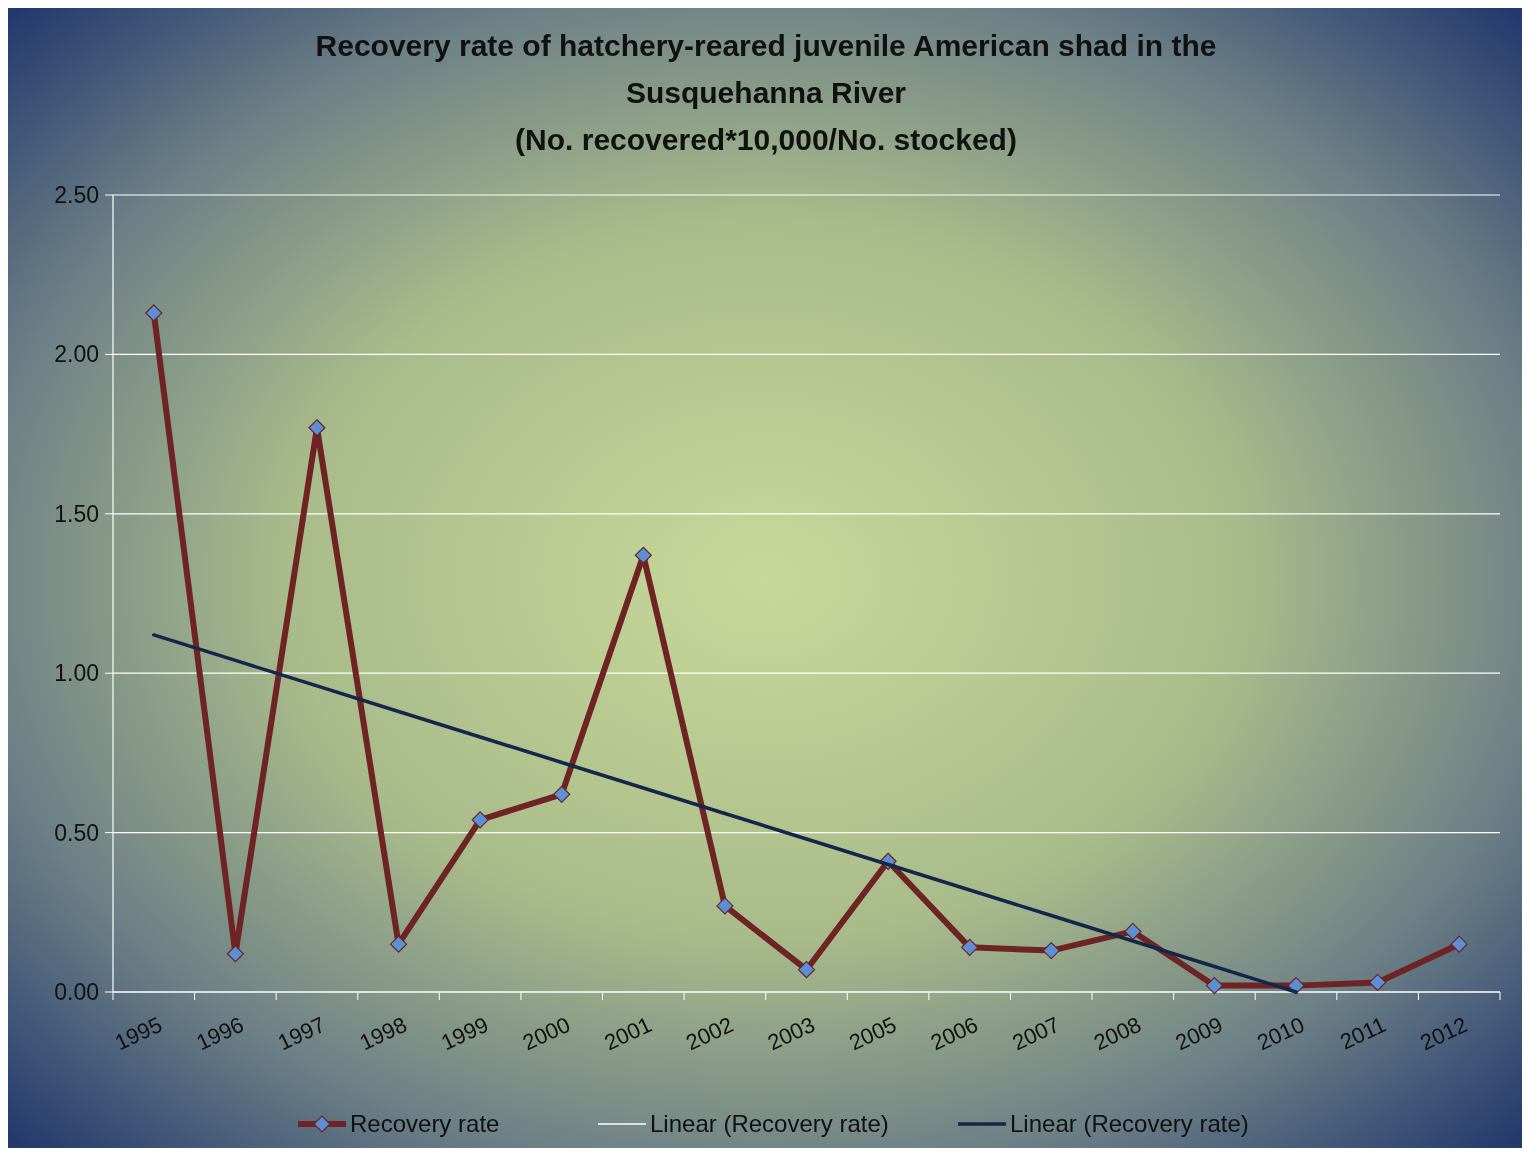 Image resolution: width=1530 pixels, height=1156 pixels. I want to click on chart-subtitle: (No. recovered*10,000/No. stocked), so click(766, 139).